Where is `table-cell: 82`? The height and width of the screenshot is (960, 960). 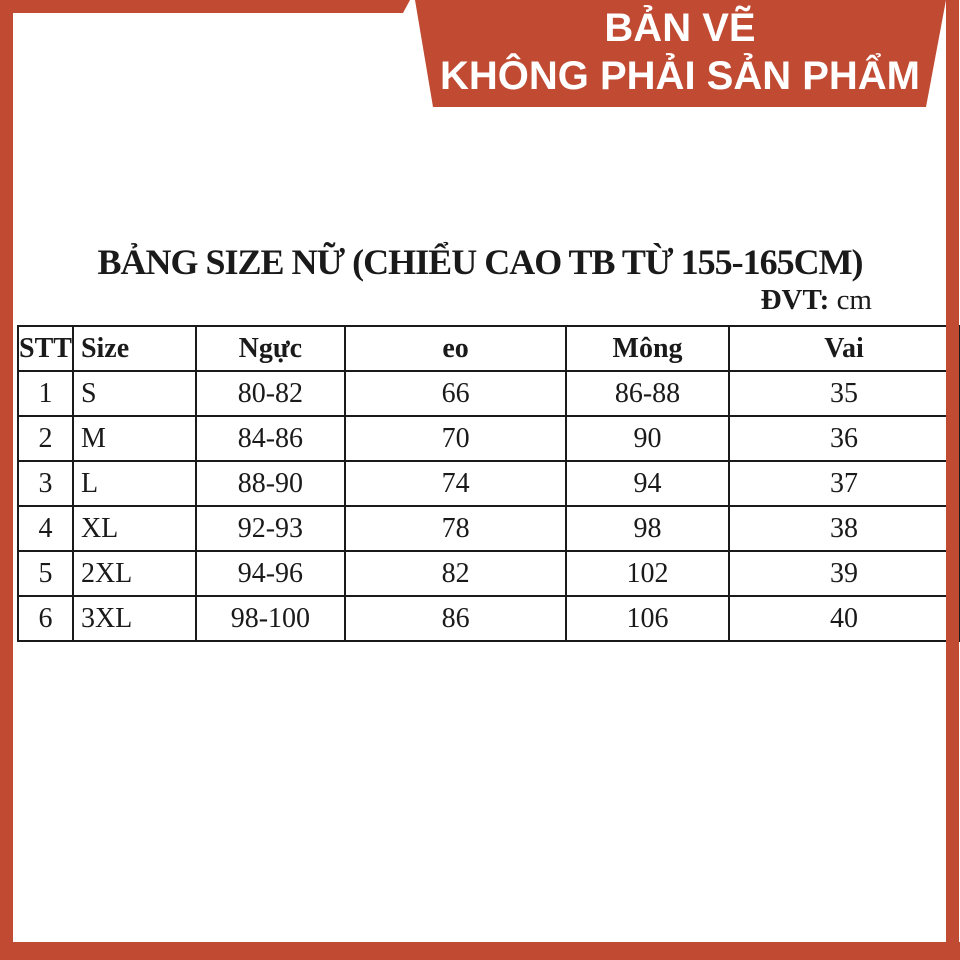
table-cell: 82 is located at coordinates (455, 573).